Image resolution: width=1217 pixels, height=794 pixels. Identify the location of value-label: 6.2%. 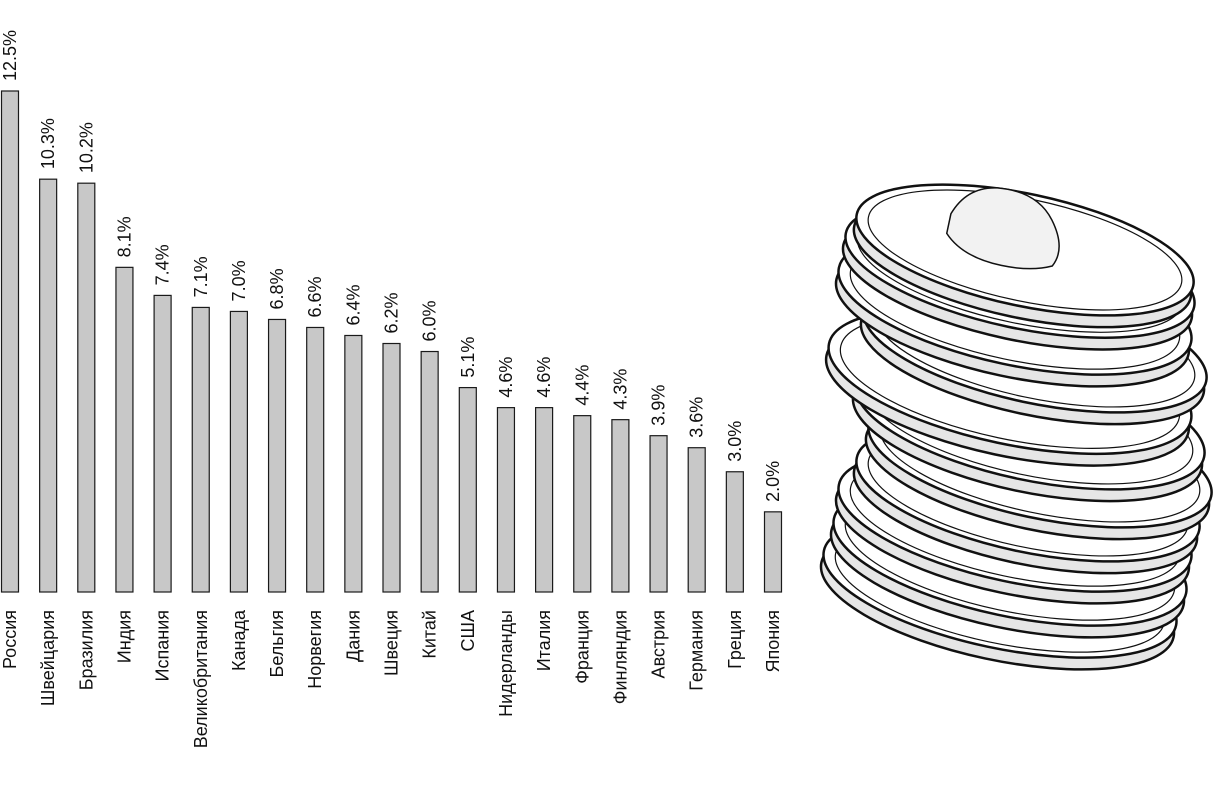
(392, 312).